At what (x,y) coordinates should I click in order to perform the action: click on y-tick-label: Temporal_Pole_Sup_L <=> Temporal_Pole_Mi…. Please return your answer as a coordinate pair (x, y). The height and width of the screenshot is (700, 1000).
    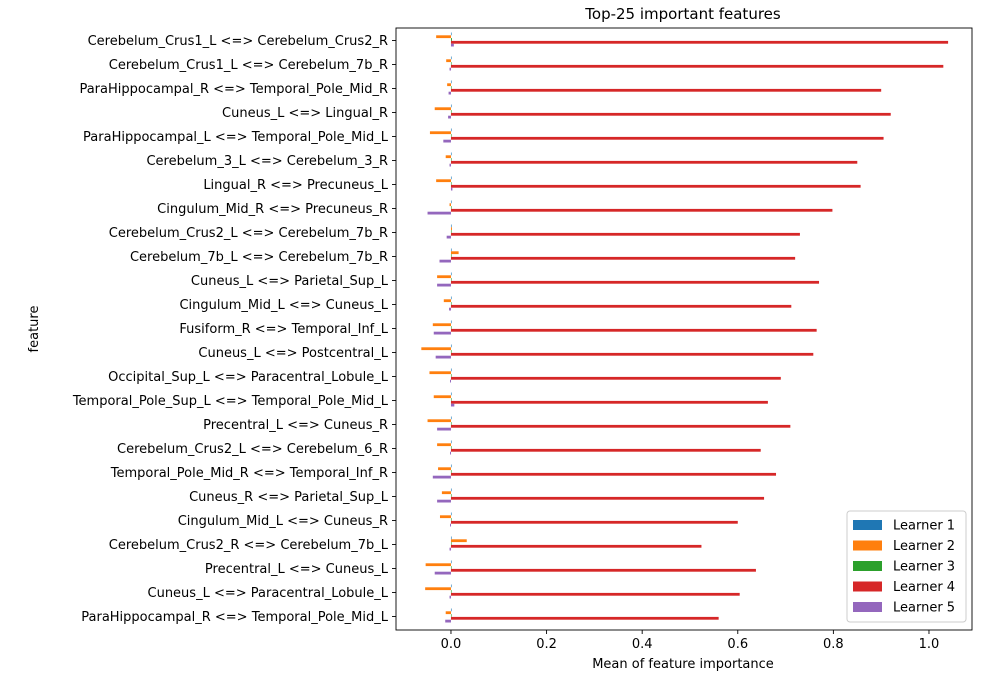
    Looking at the image, I should click on (230, 401).